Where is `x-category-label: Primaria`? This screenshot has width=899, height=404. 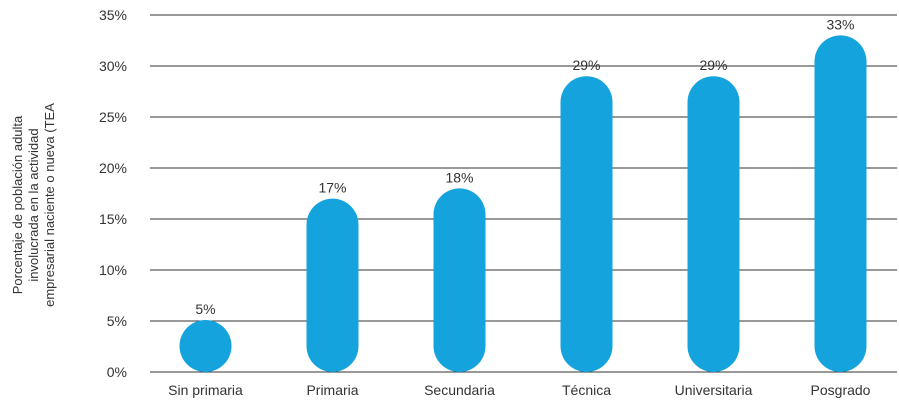
x-category-label: Primaria is located at coordinates (332, 390).